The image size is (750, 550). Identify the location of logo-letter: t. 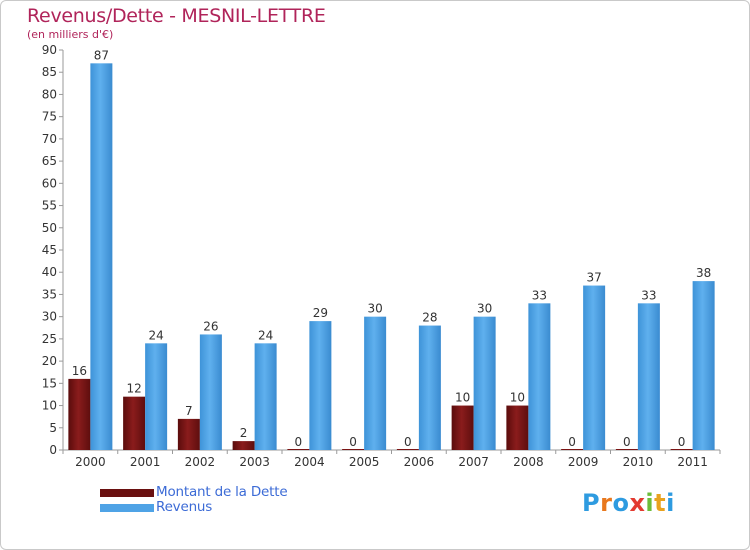
(660, 503).